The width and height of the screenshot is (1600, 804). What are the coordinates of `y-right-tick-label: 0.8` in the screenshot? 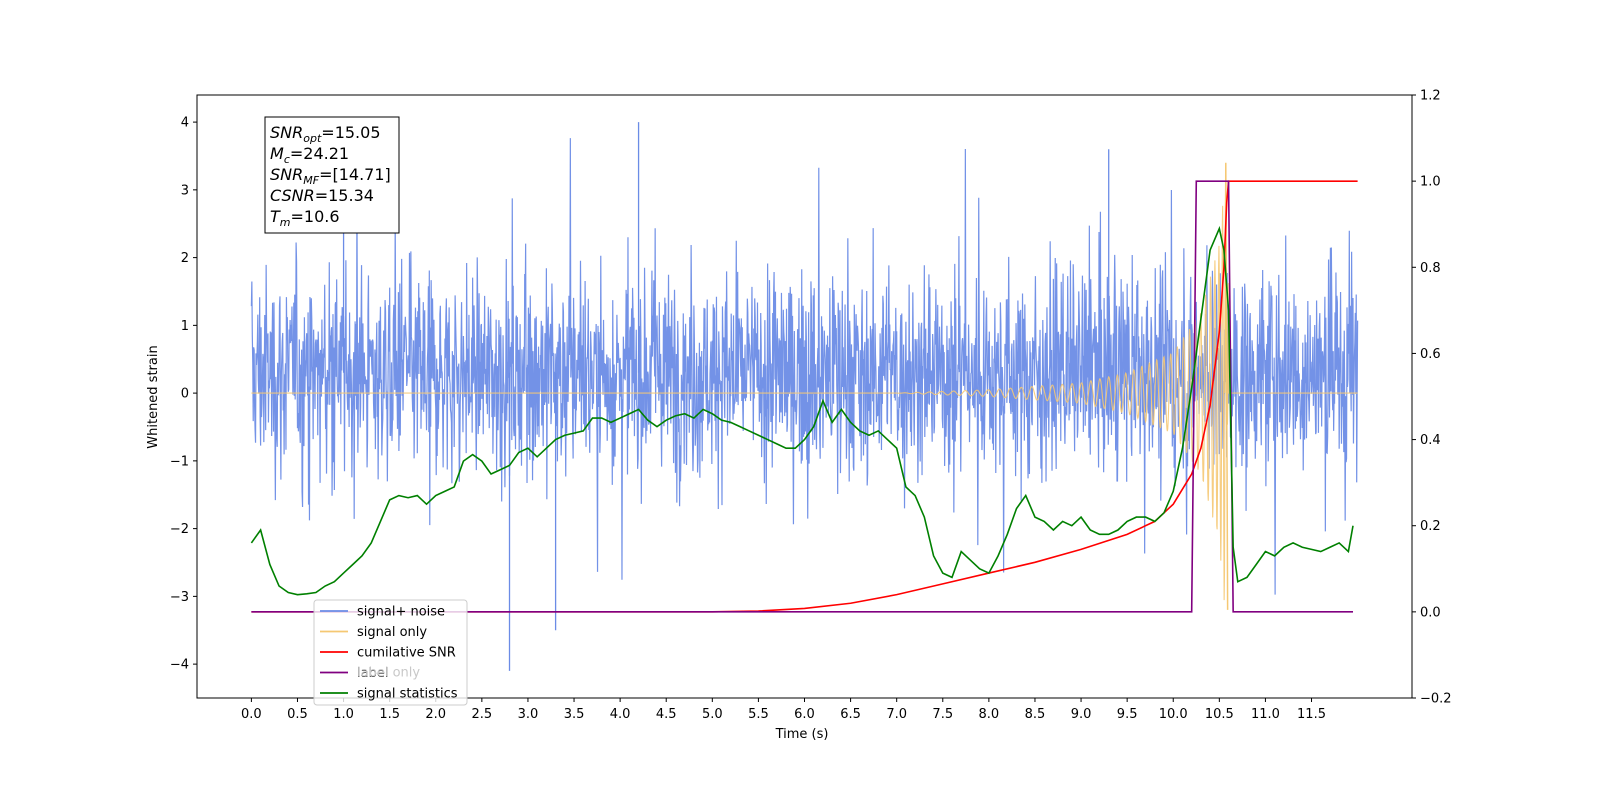 It's located at (1430, 268).